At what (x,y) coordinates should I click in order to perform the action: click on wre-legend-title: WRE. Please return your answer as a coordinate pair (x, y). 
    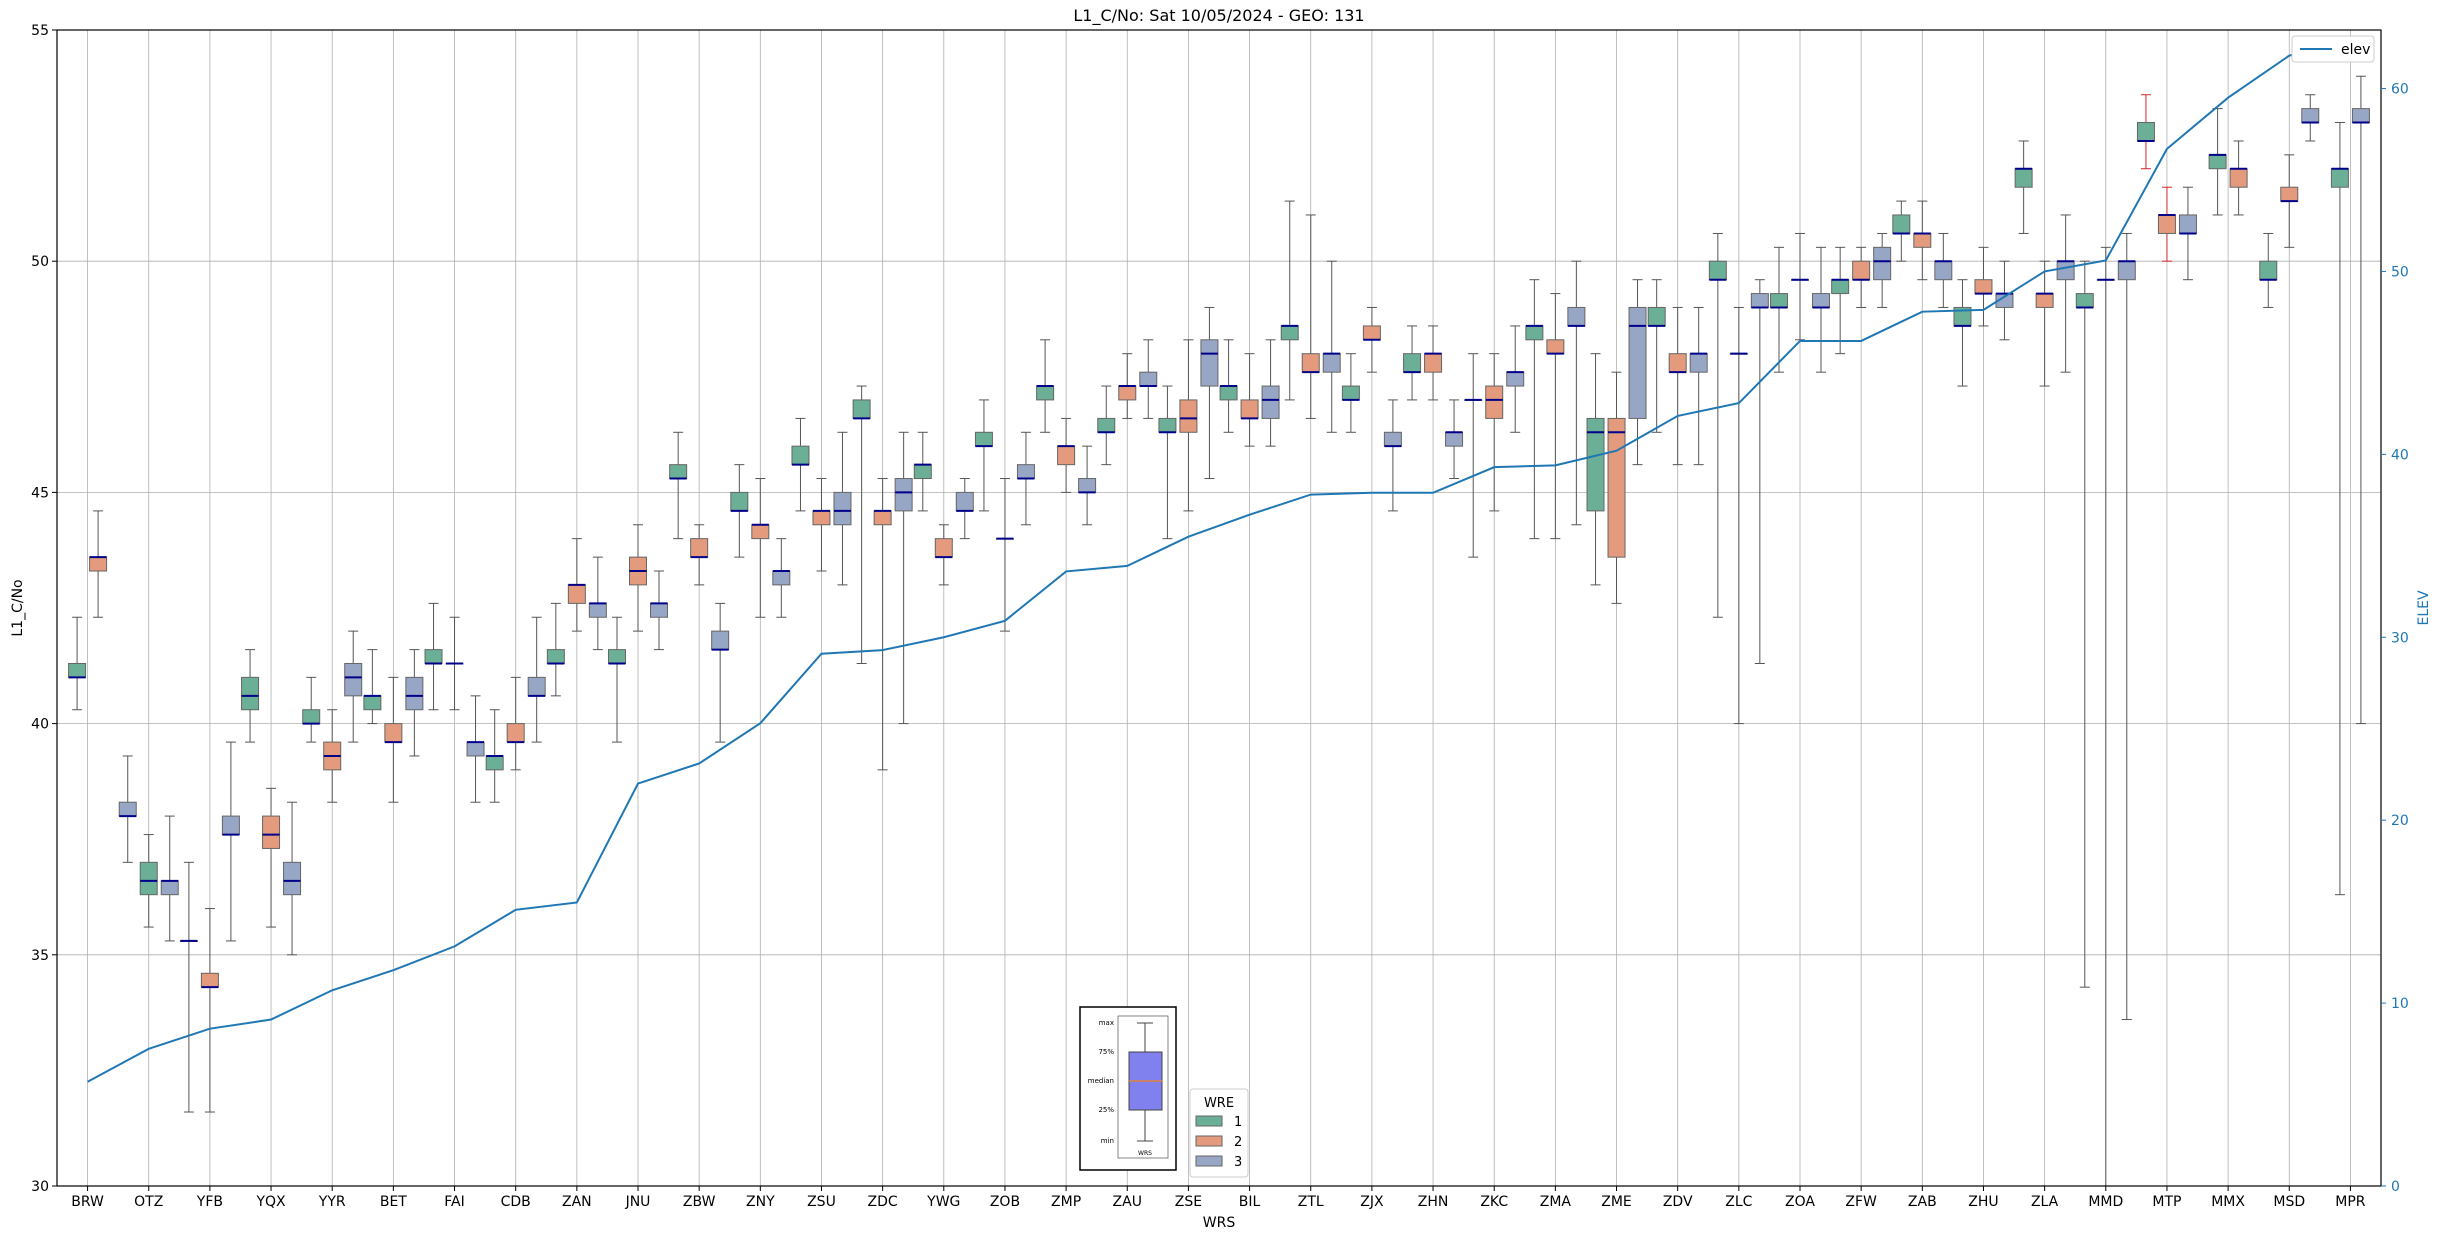
    Looking at the image, I should click on (1219, 1103).